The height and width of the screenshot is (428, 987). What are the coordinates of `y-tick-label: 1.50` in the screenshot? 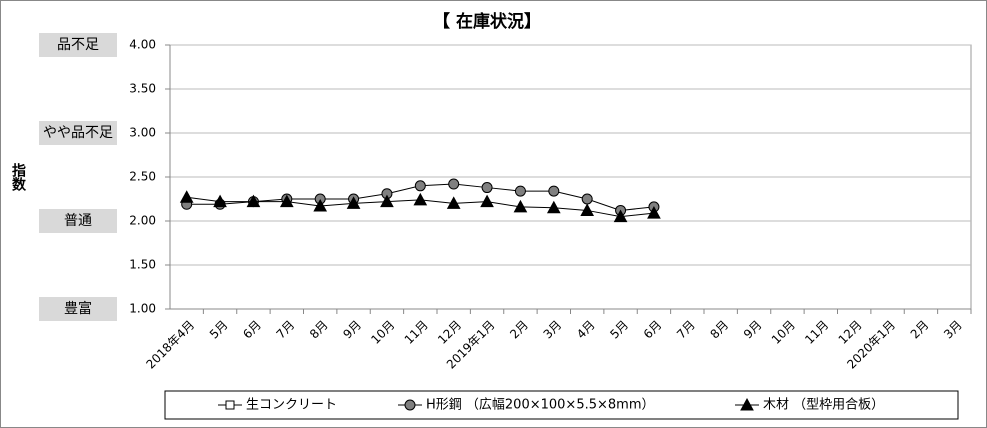 It's located at (142, 265).